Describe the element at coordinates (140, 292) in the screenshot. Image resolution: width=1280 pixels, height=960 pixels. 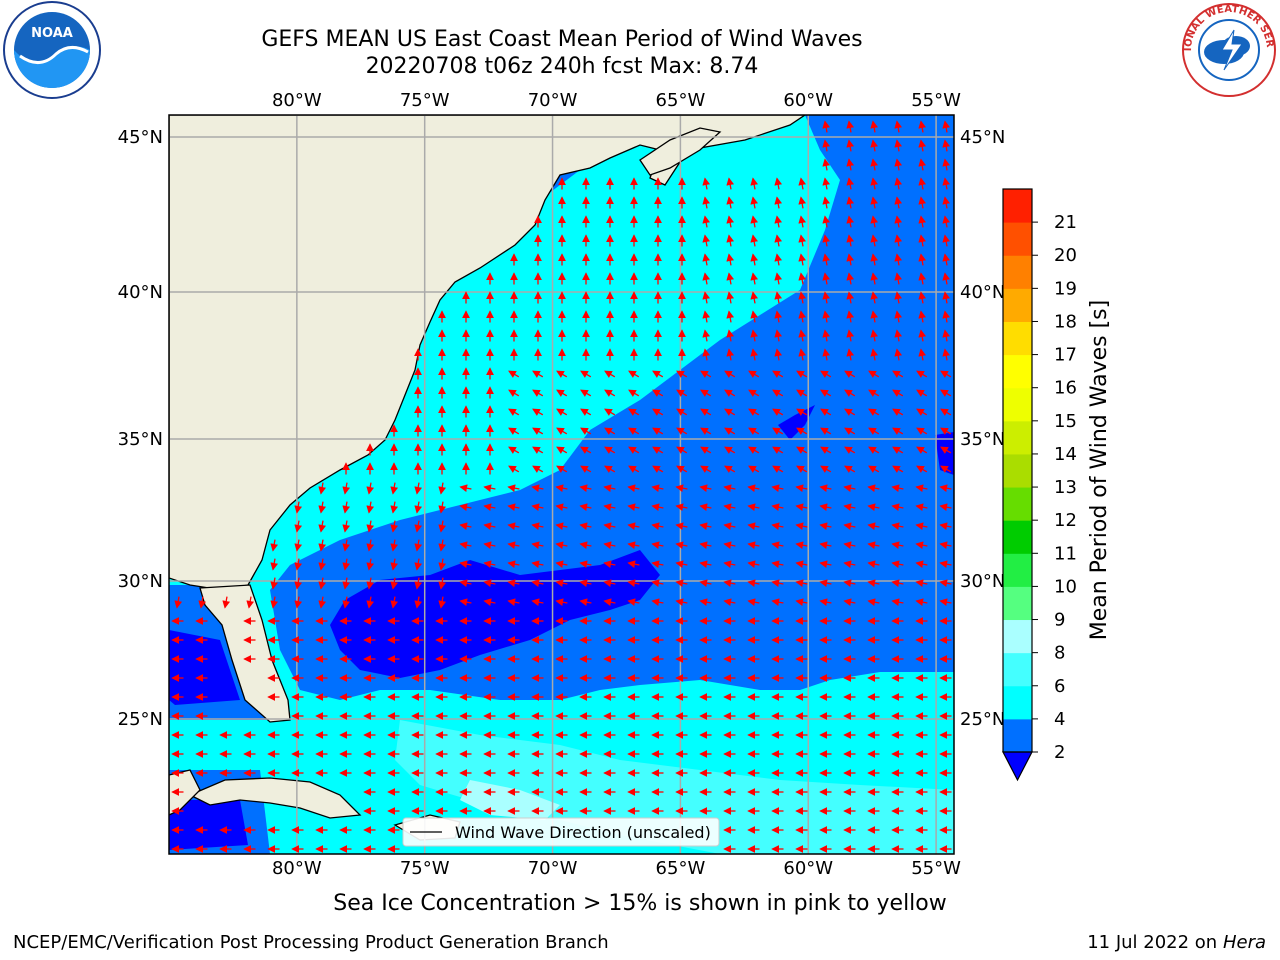
I see `latitude-label-left: 40°N` at that location.